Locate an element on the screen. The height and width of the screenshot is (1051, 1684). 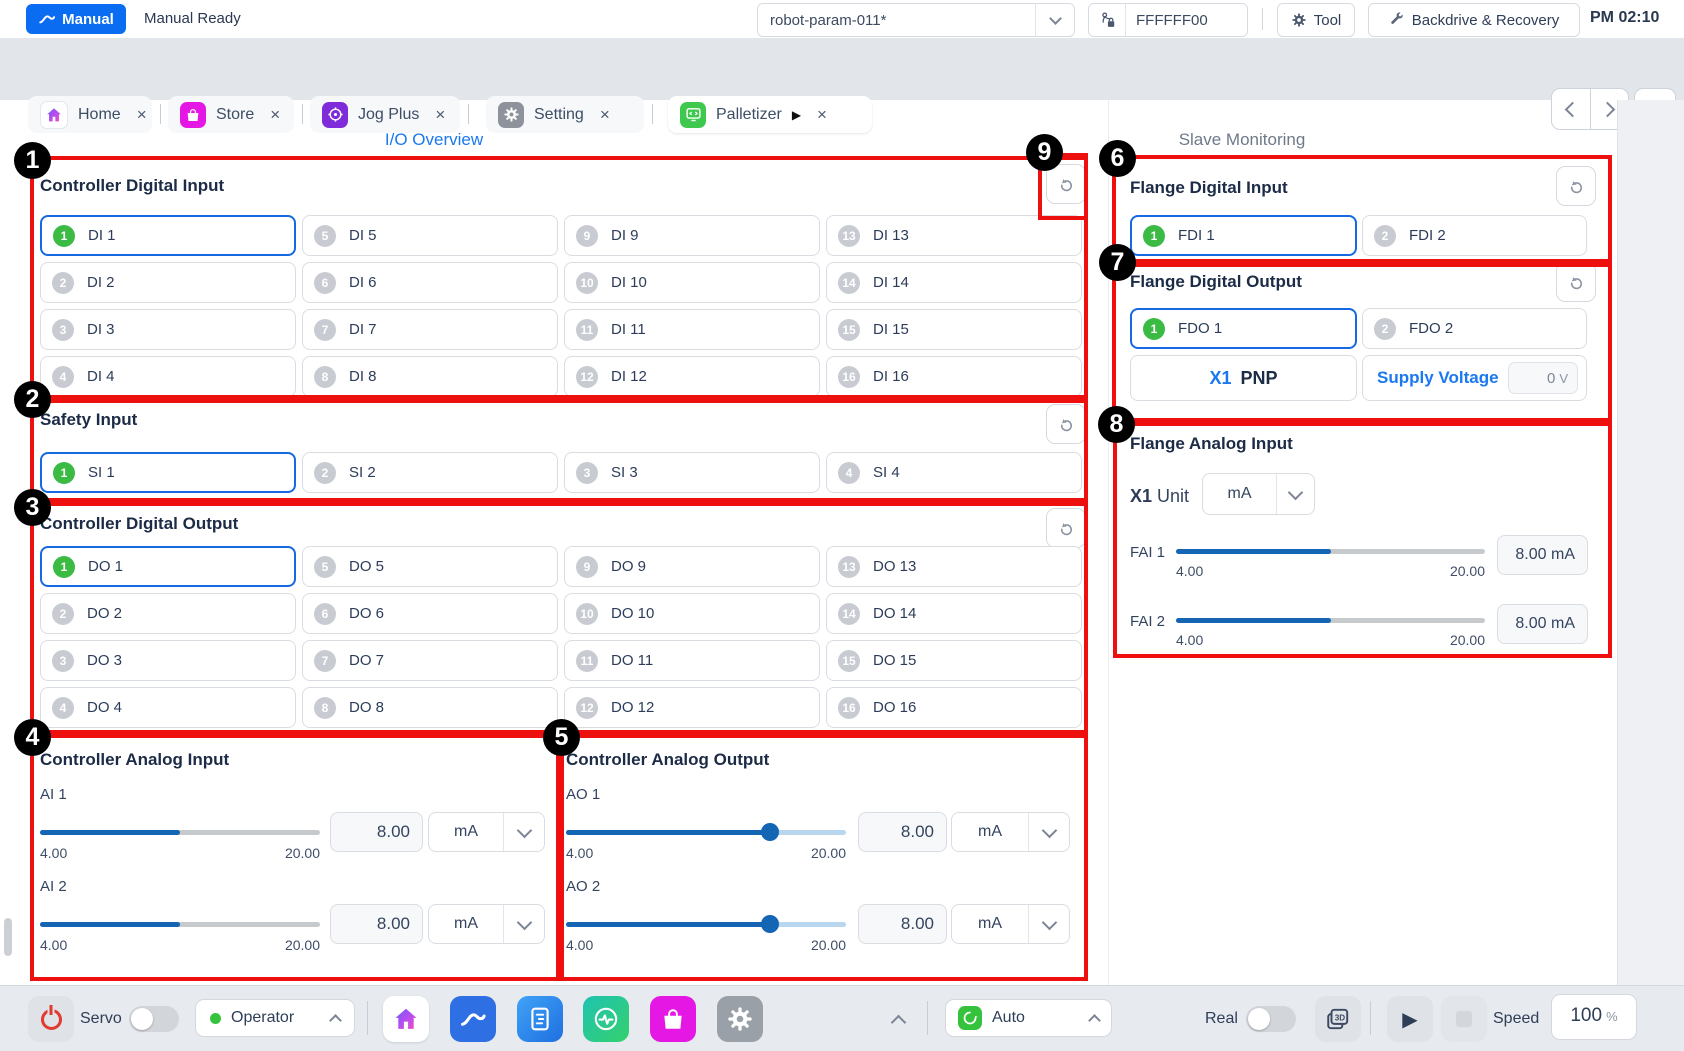
ai1-value: 8.00 is located at coordinates (376, 832).